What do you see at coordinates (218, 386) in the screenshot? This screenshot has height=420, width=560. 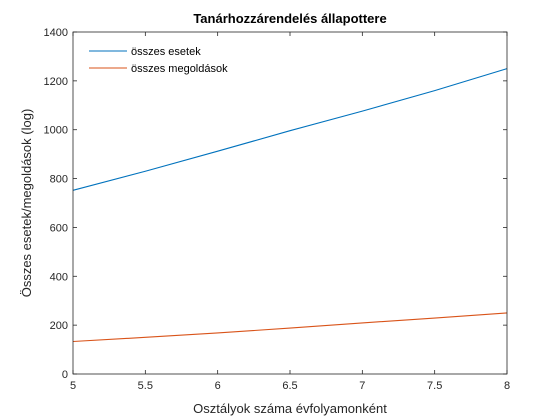 I see `x-tick-label: 6` at bounding box center [218, 386].